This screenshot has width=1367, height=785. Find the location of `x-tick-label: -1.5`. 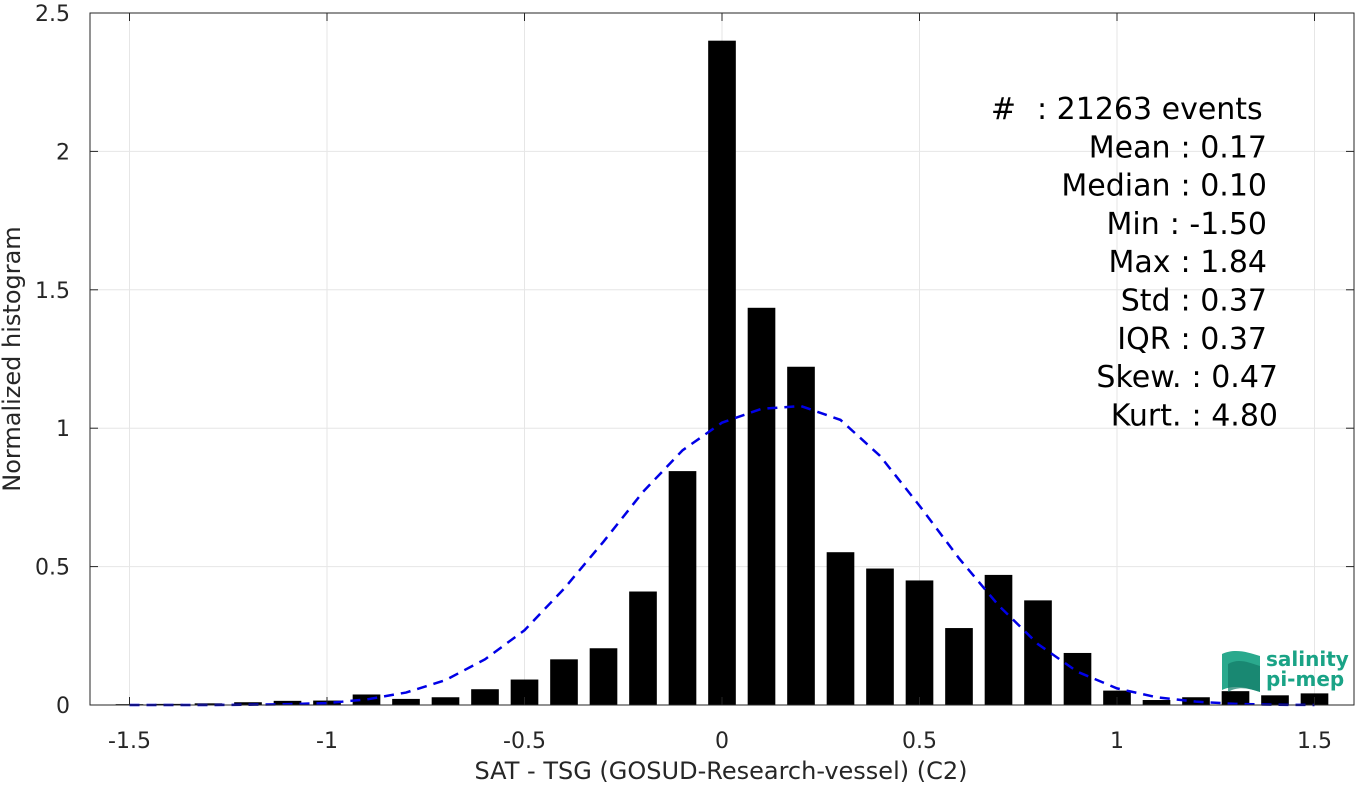

x-tick-label: -1.5 is located at coordinates (129, 741).